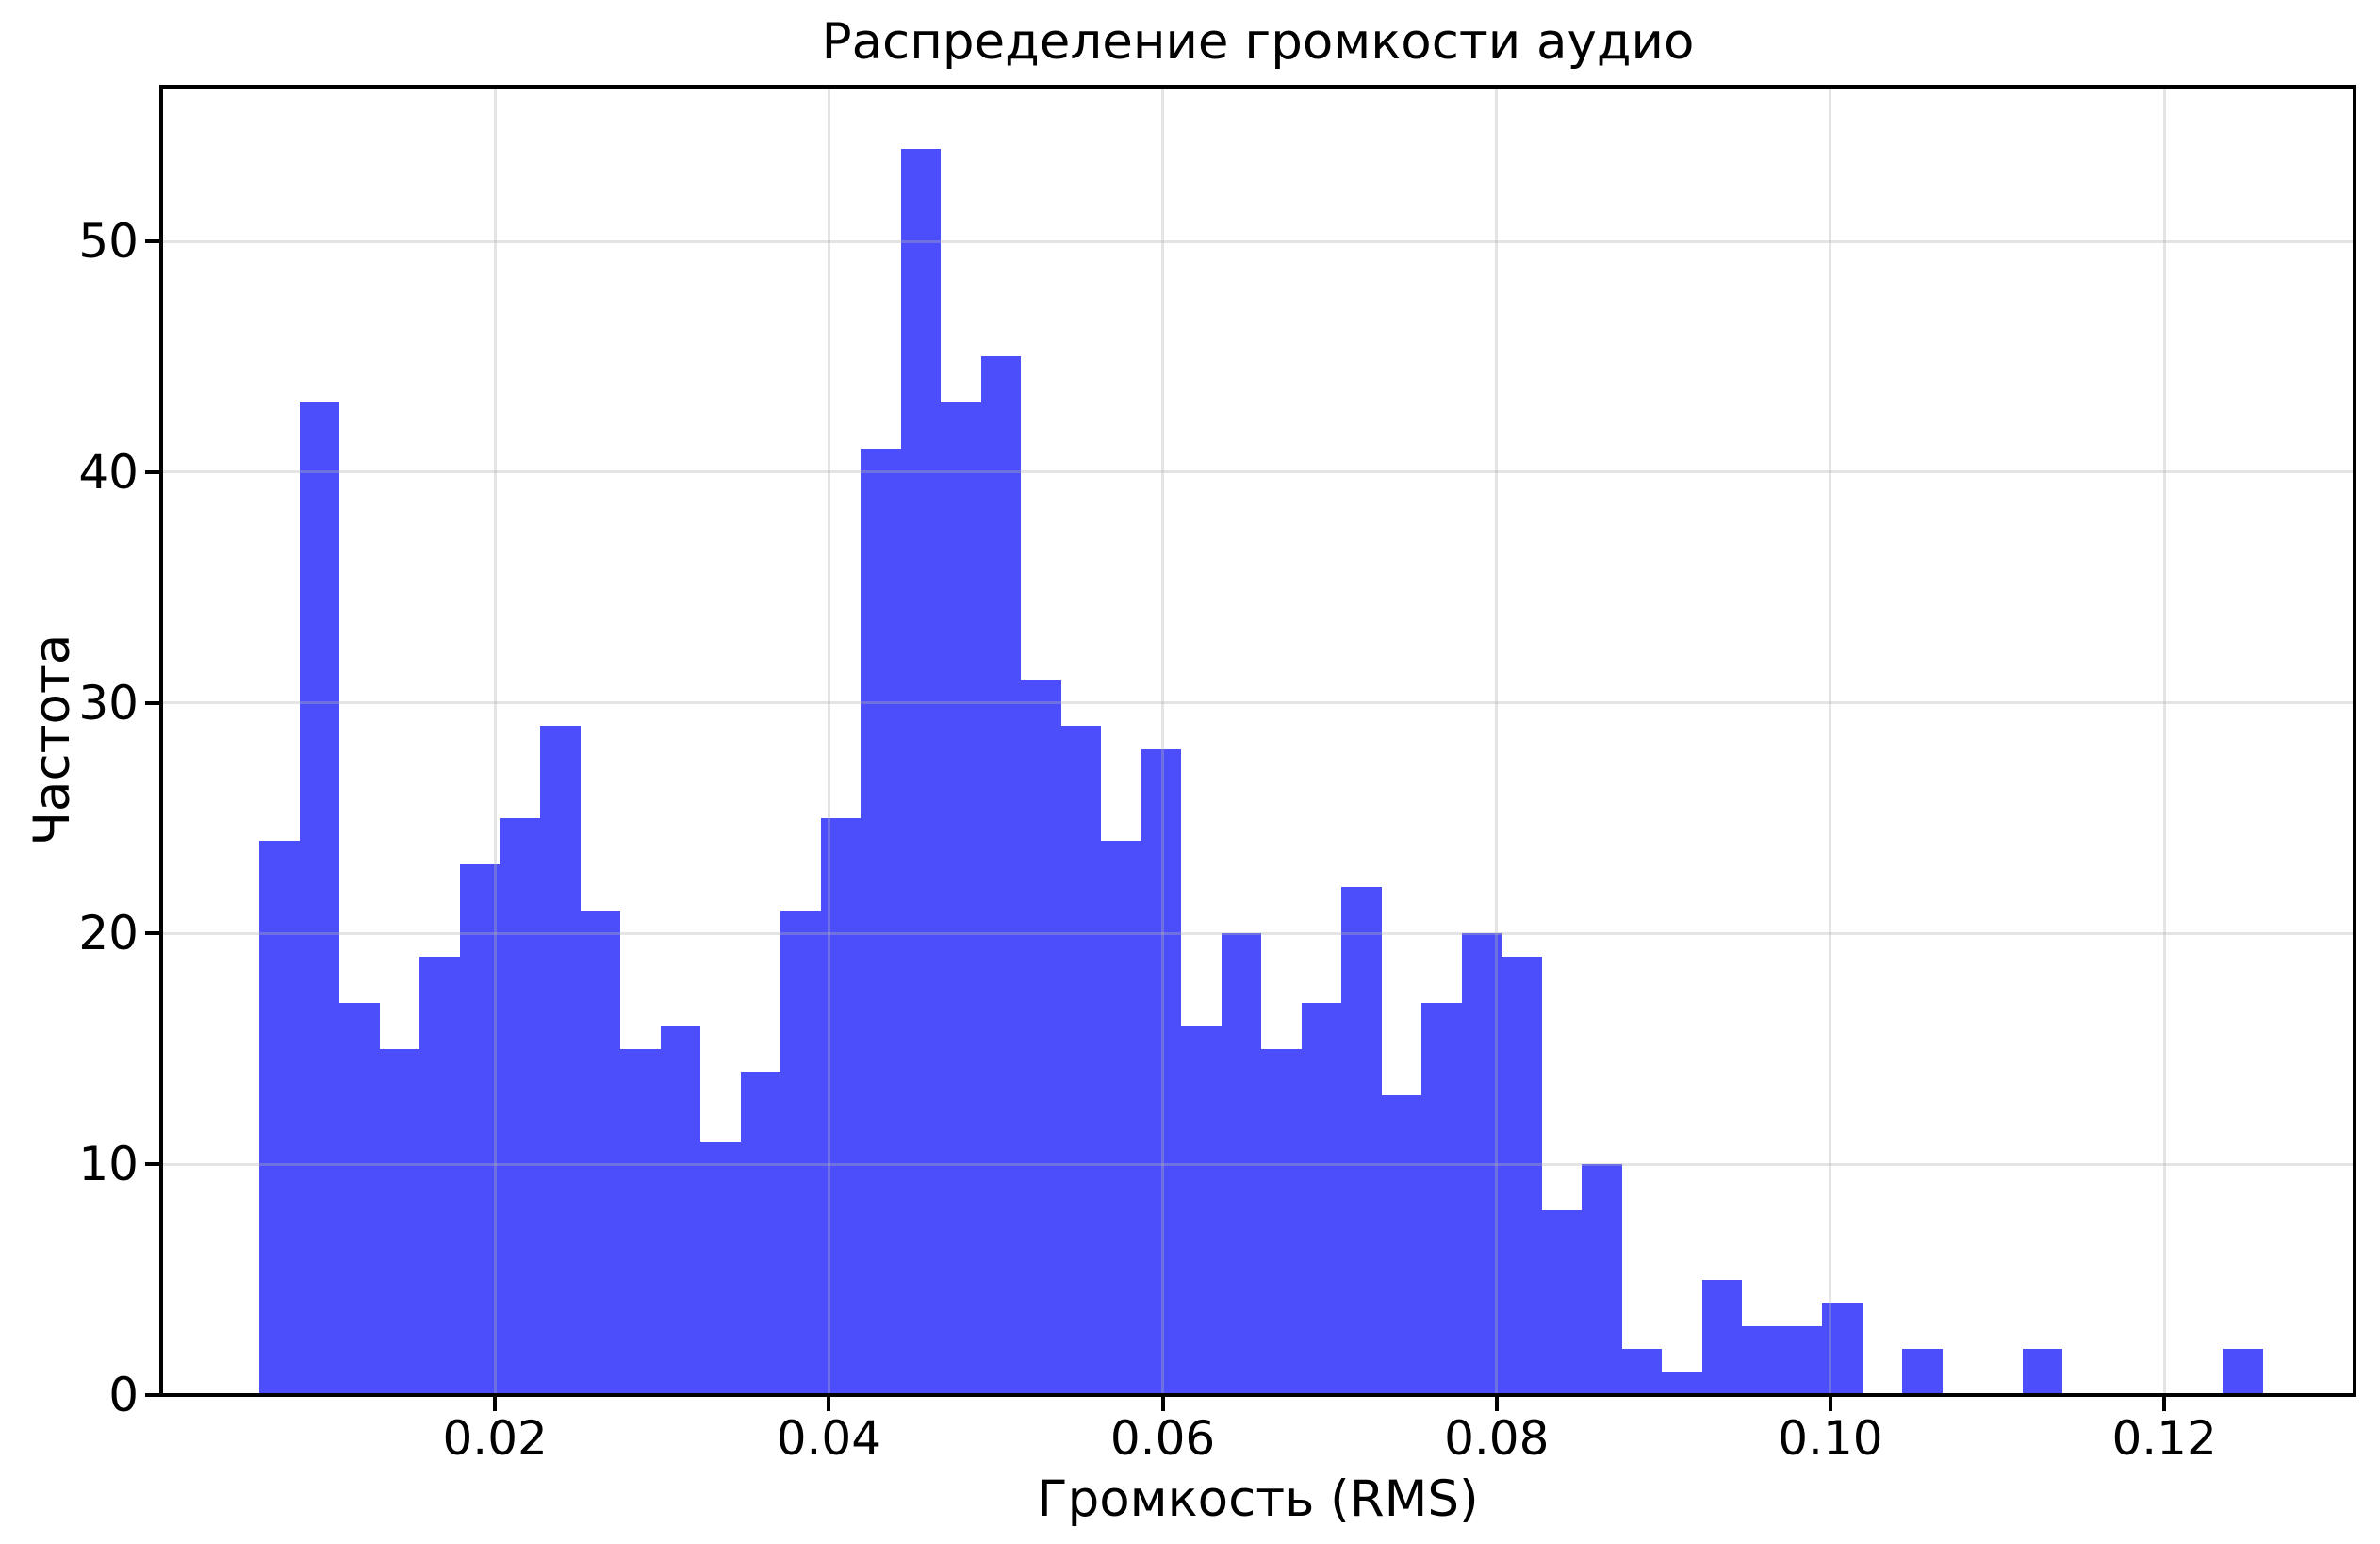 The width and height of the screenshot is (2380, 1544). What do you see at coordinates (161, 741) in the screenshot?
I see `axis-spine-left` at bounding box center [161, 741].